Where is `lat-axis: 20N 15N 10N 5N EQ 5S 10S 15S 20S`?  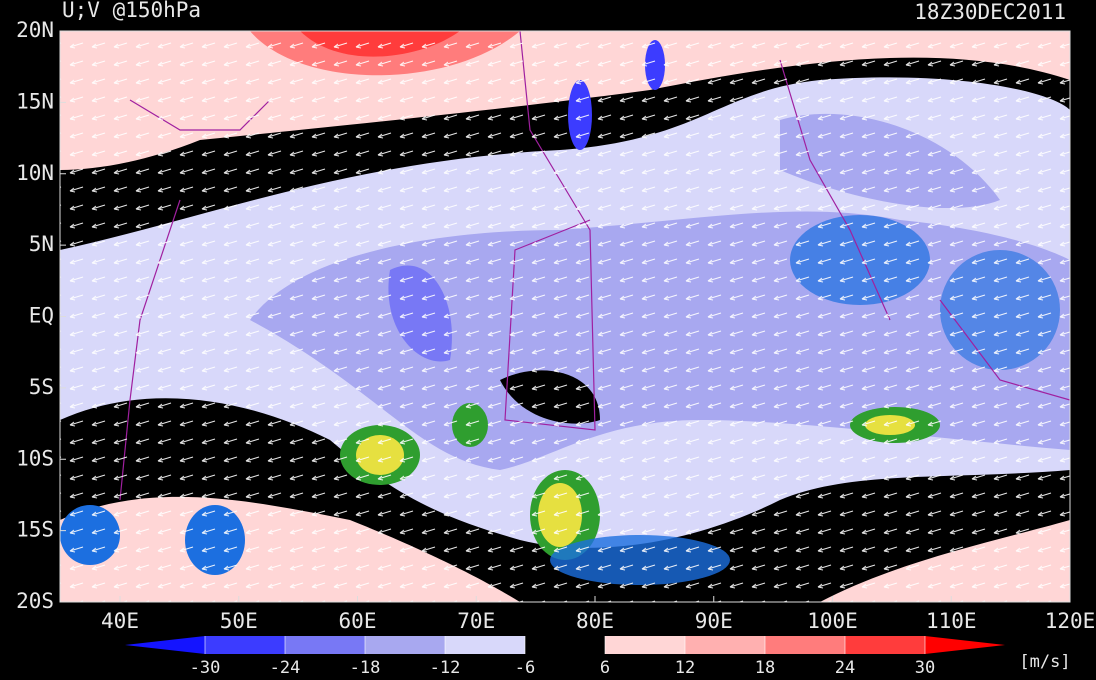
lat-axis: 20N 15N 10N 5N EQ 5S 10S 15S 20S is located at coordinates (41, 315).